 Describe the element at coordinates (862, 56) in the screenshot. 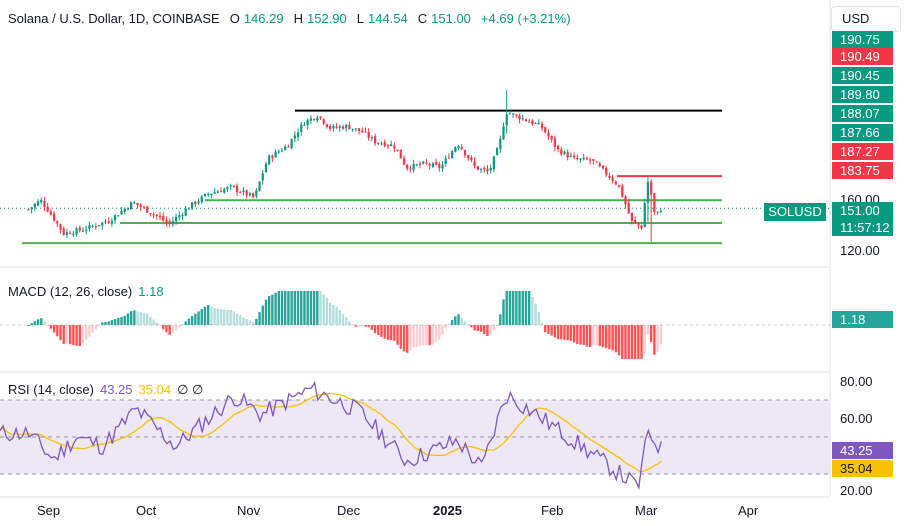

I see `price-tag-red-0: 190.49` at that location.